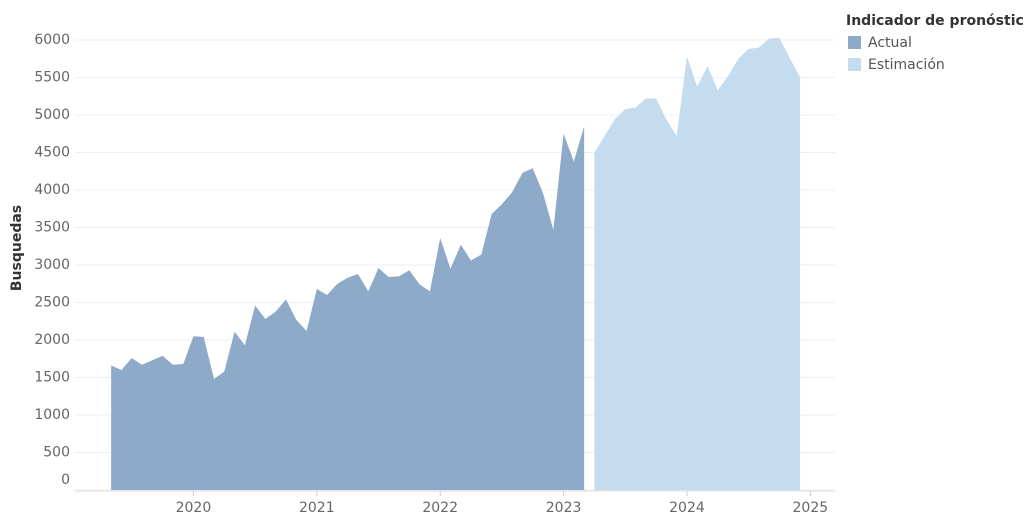 The height and width of the screenshot is (524, 1024). Describe the element at coordinates (564, 508) in the screenshot. I see `x-tick-label: 2023` at that location.